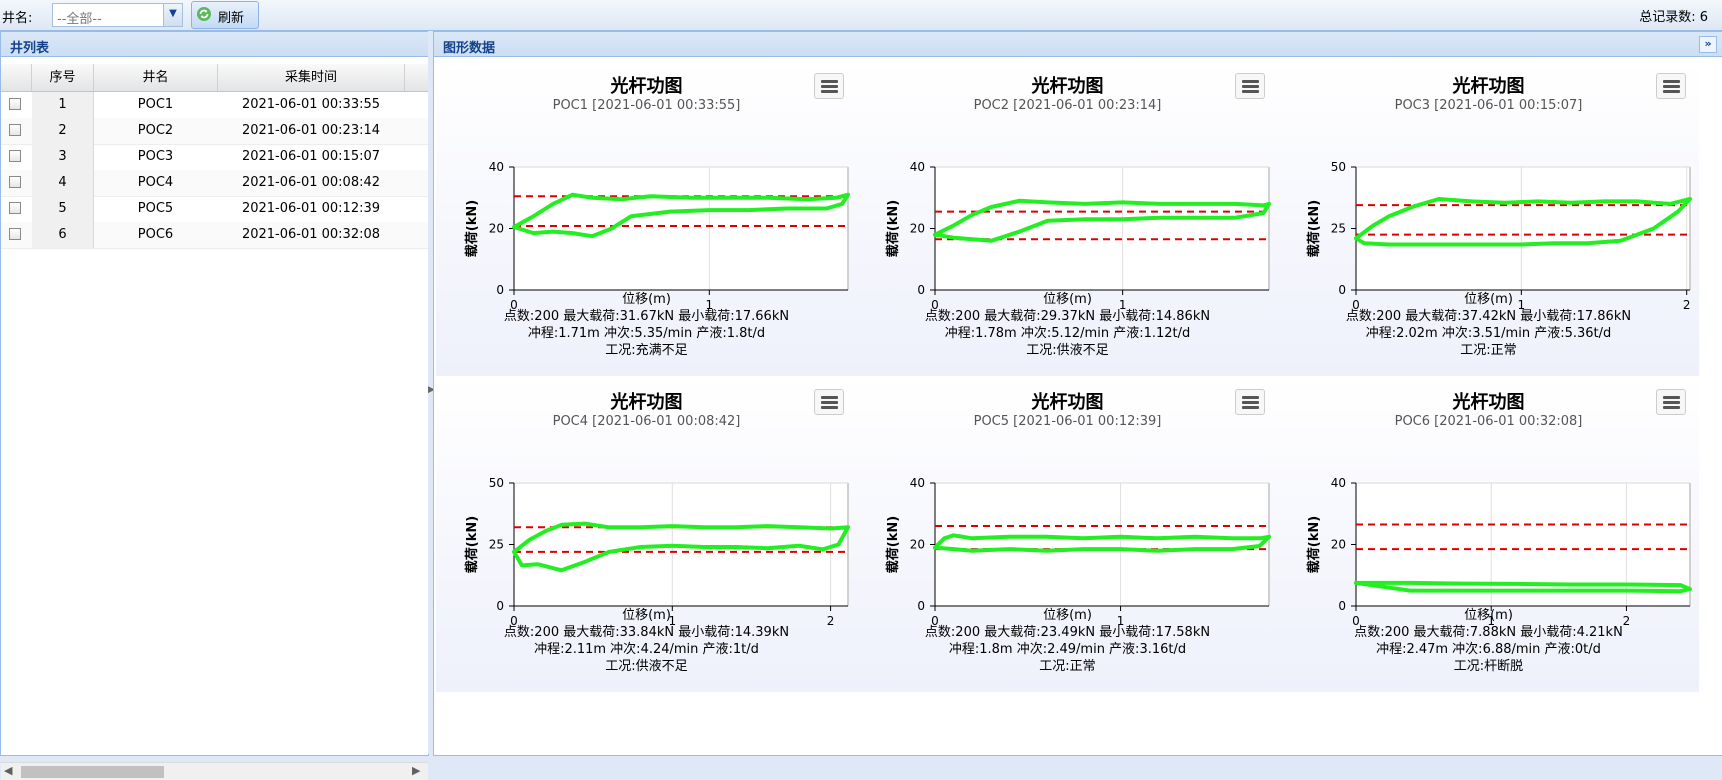 Image resolution: width=1722 pixels, height=780 pixels. Describe the element at coordinates (214, 105) in the screenshot. I see `table-row: 1 POC1 2021-06-01 00:33:55` at that location.